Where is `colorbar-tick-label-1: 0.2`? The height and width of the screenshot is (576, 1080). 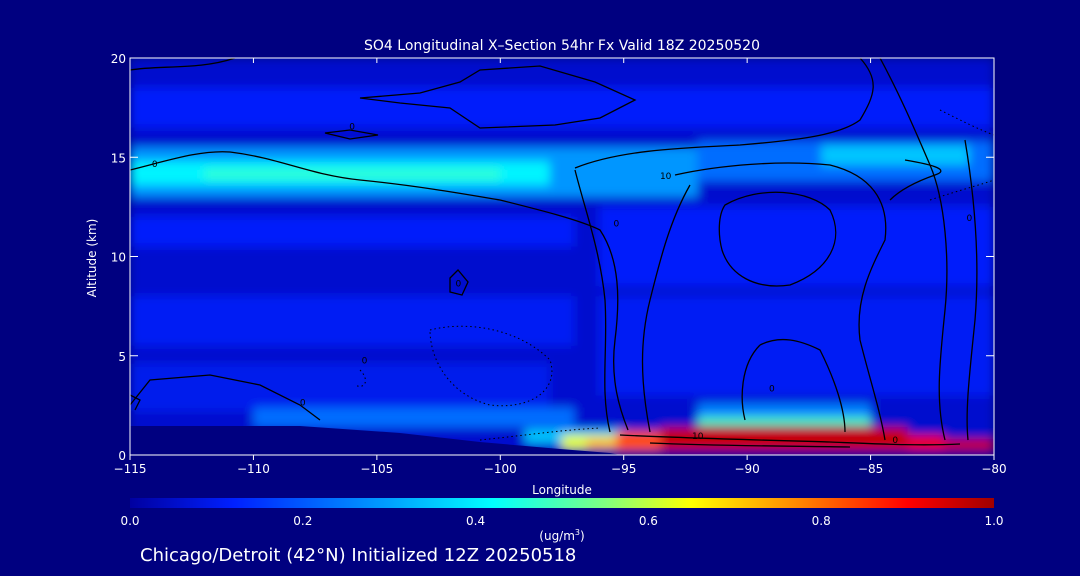
colorbar-tick-label-1: 0.2 is located at coordinates (302, 521).